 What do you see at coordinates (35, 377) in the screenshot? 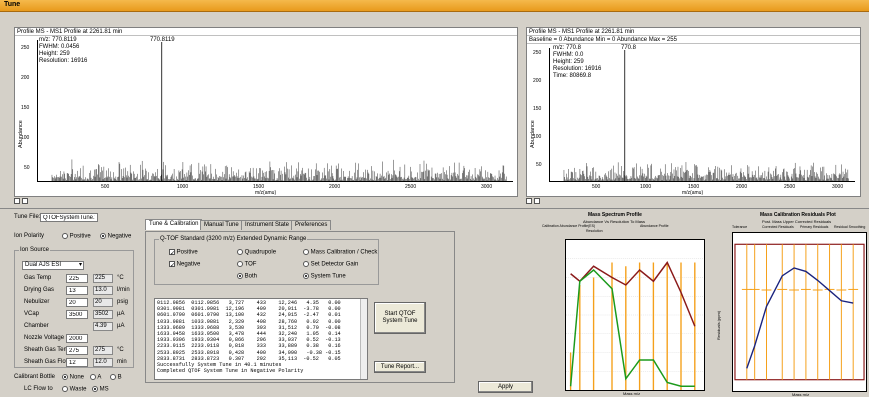
I see `calibrant-label: Calibrant Bottle` at bounding box center [35, 377].